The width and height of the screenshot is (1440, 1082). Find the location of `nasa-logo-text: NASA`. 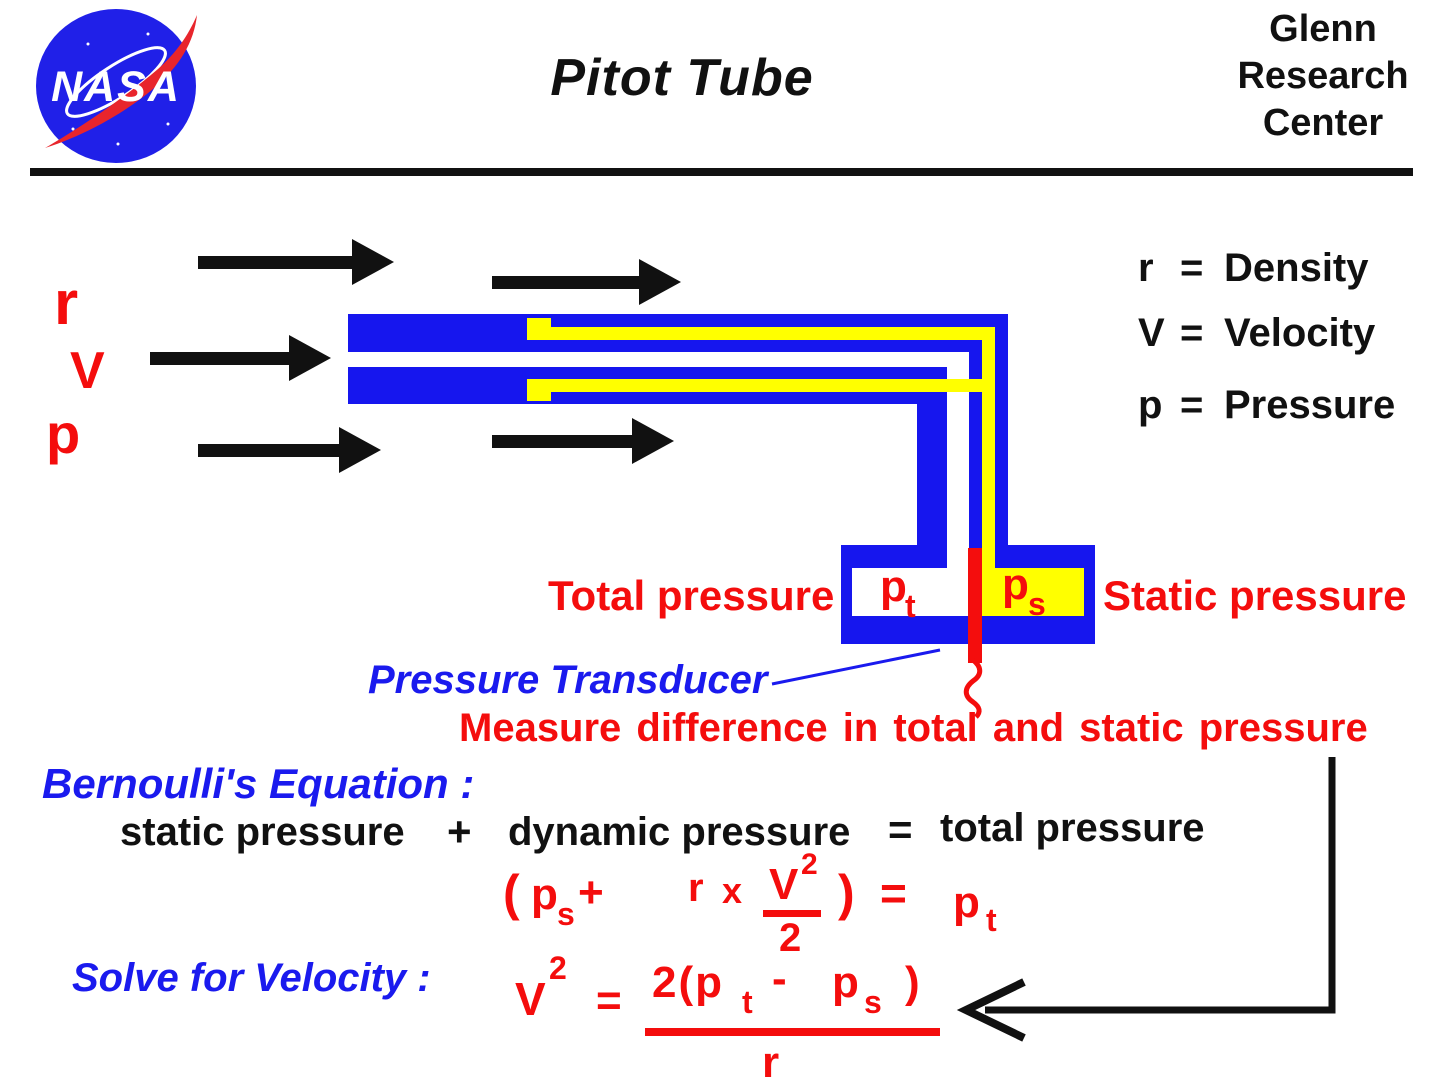

nasa-logo-text: NASA is located at coordinates (116, 87).